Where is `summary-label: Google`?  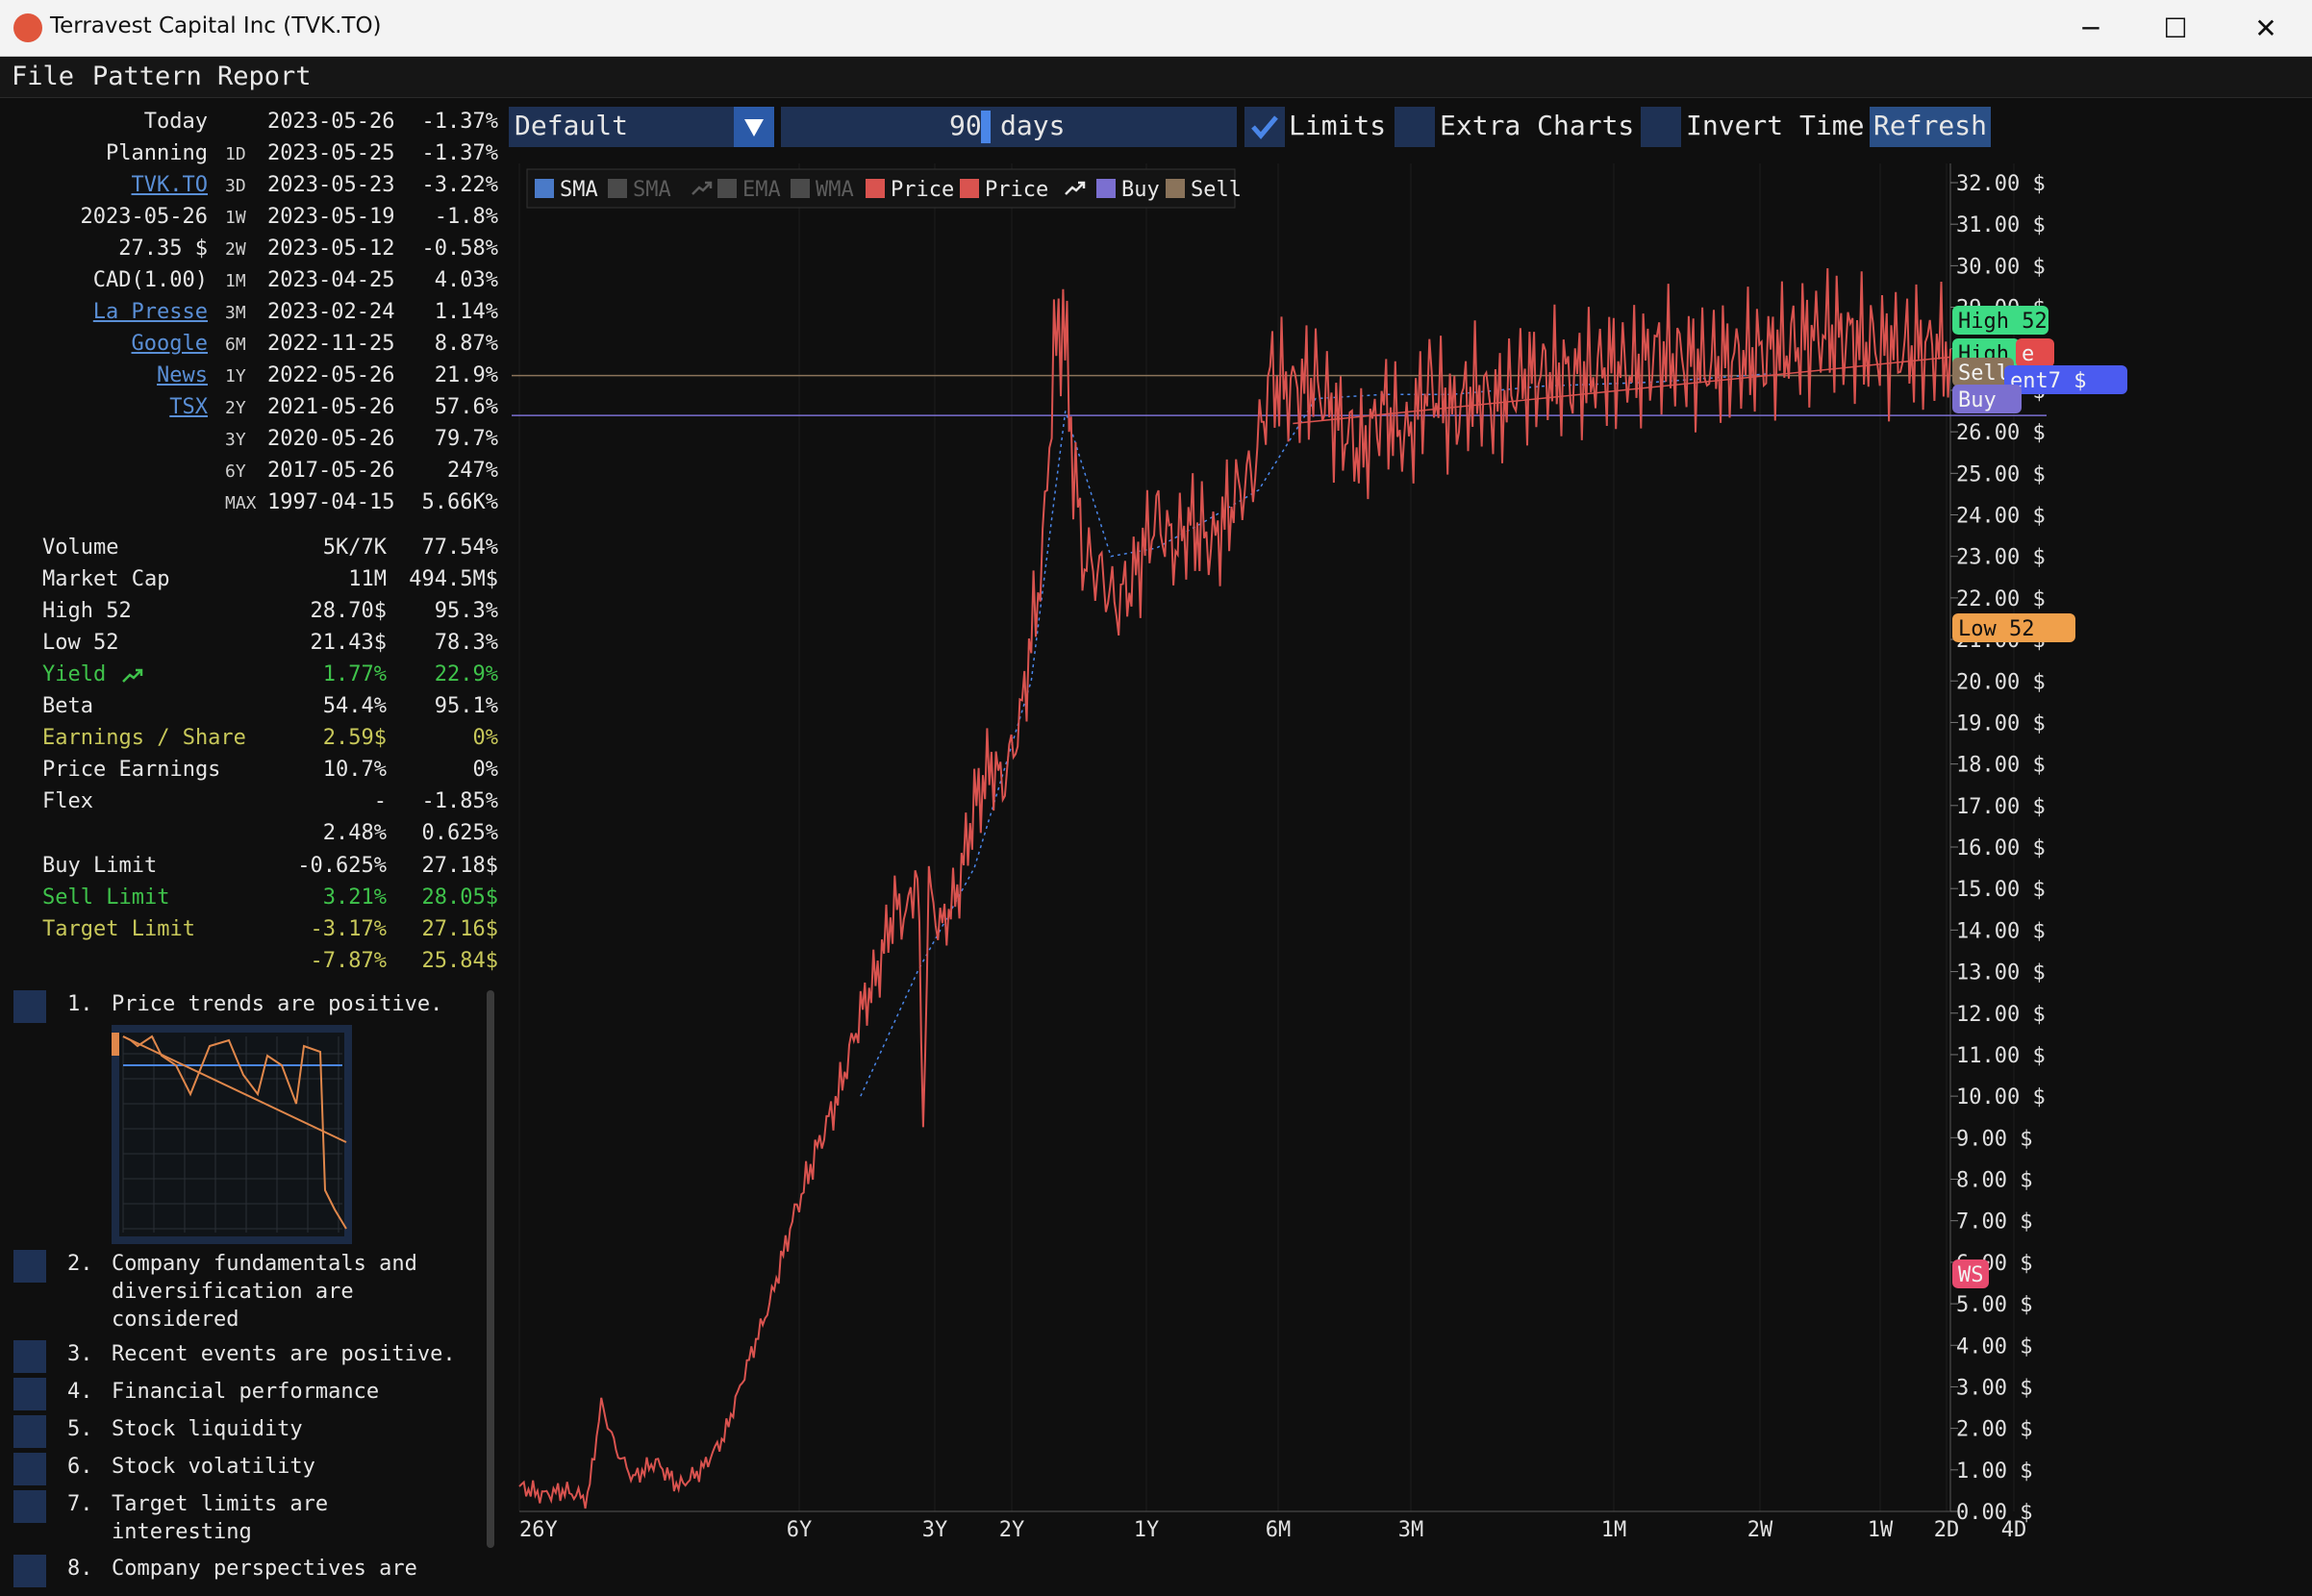 summary-label: Google is located at coordinates (169, 344).